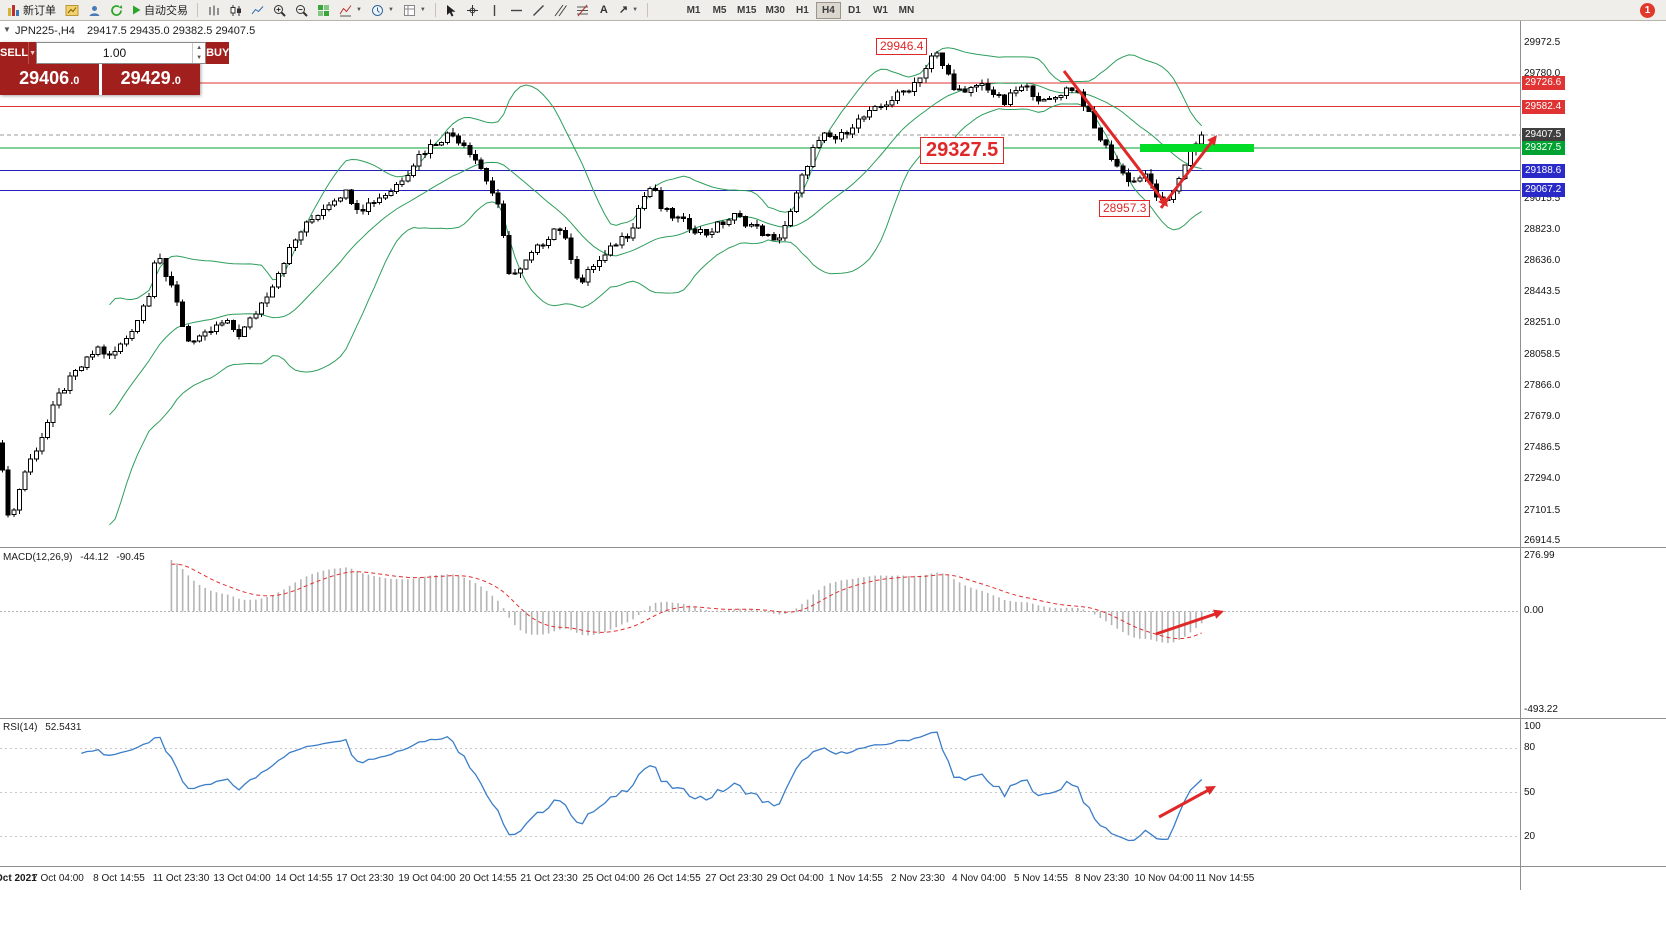 Image resolution: width=1666 pixels, height=940 pixels. I want to click on tile-windows-button, so click(323, 10).